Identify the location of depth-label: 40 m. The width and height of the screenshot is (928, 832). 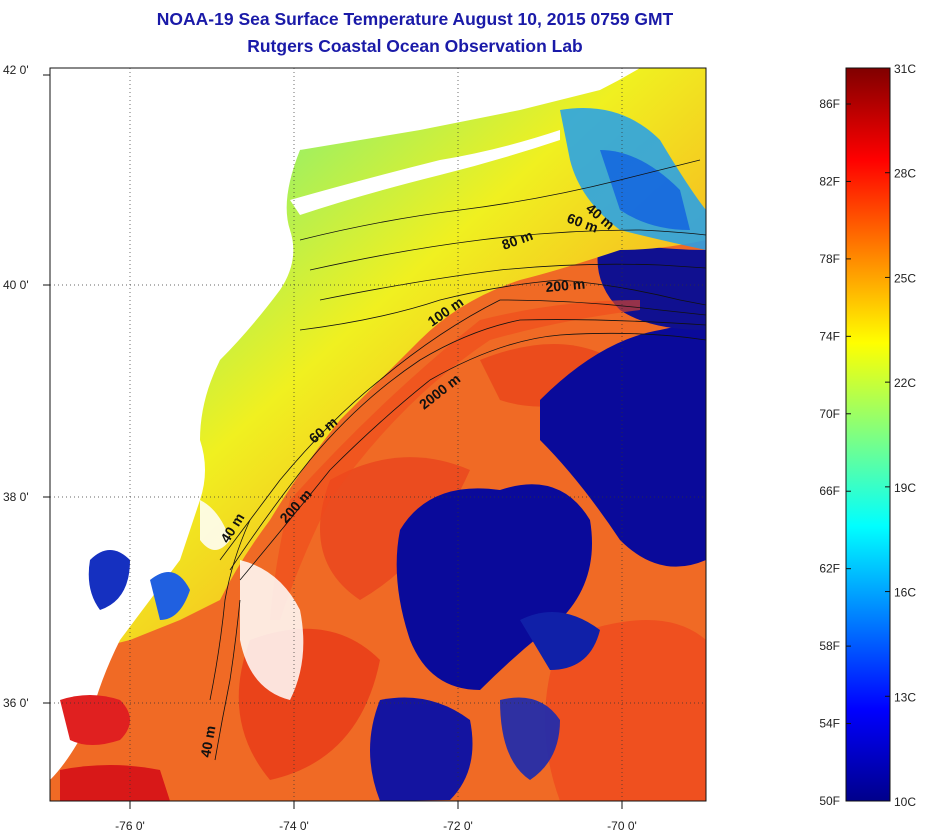
(207, 741).